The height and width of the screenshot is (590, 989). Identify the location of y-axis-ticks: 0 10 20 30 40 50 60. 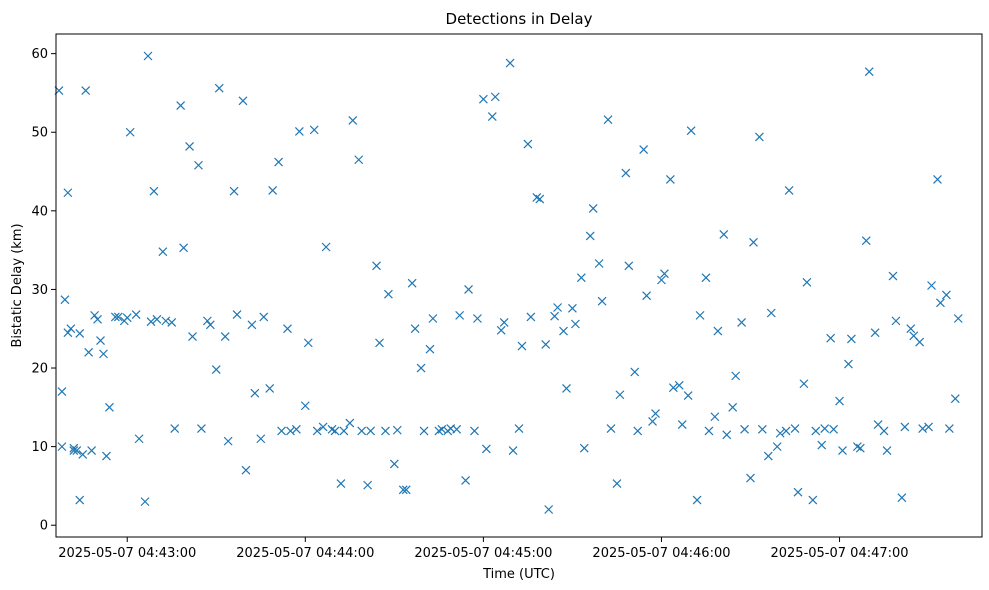
(43, 290).